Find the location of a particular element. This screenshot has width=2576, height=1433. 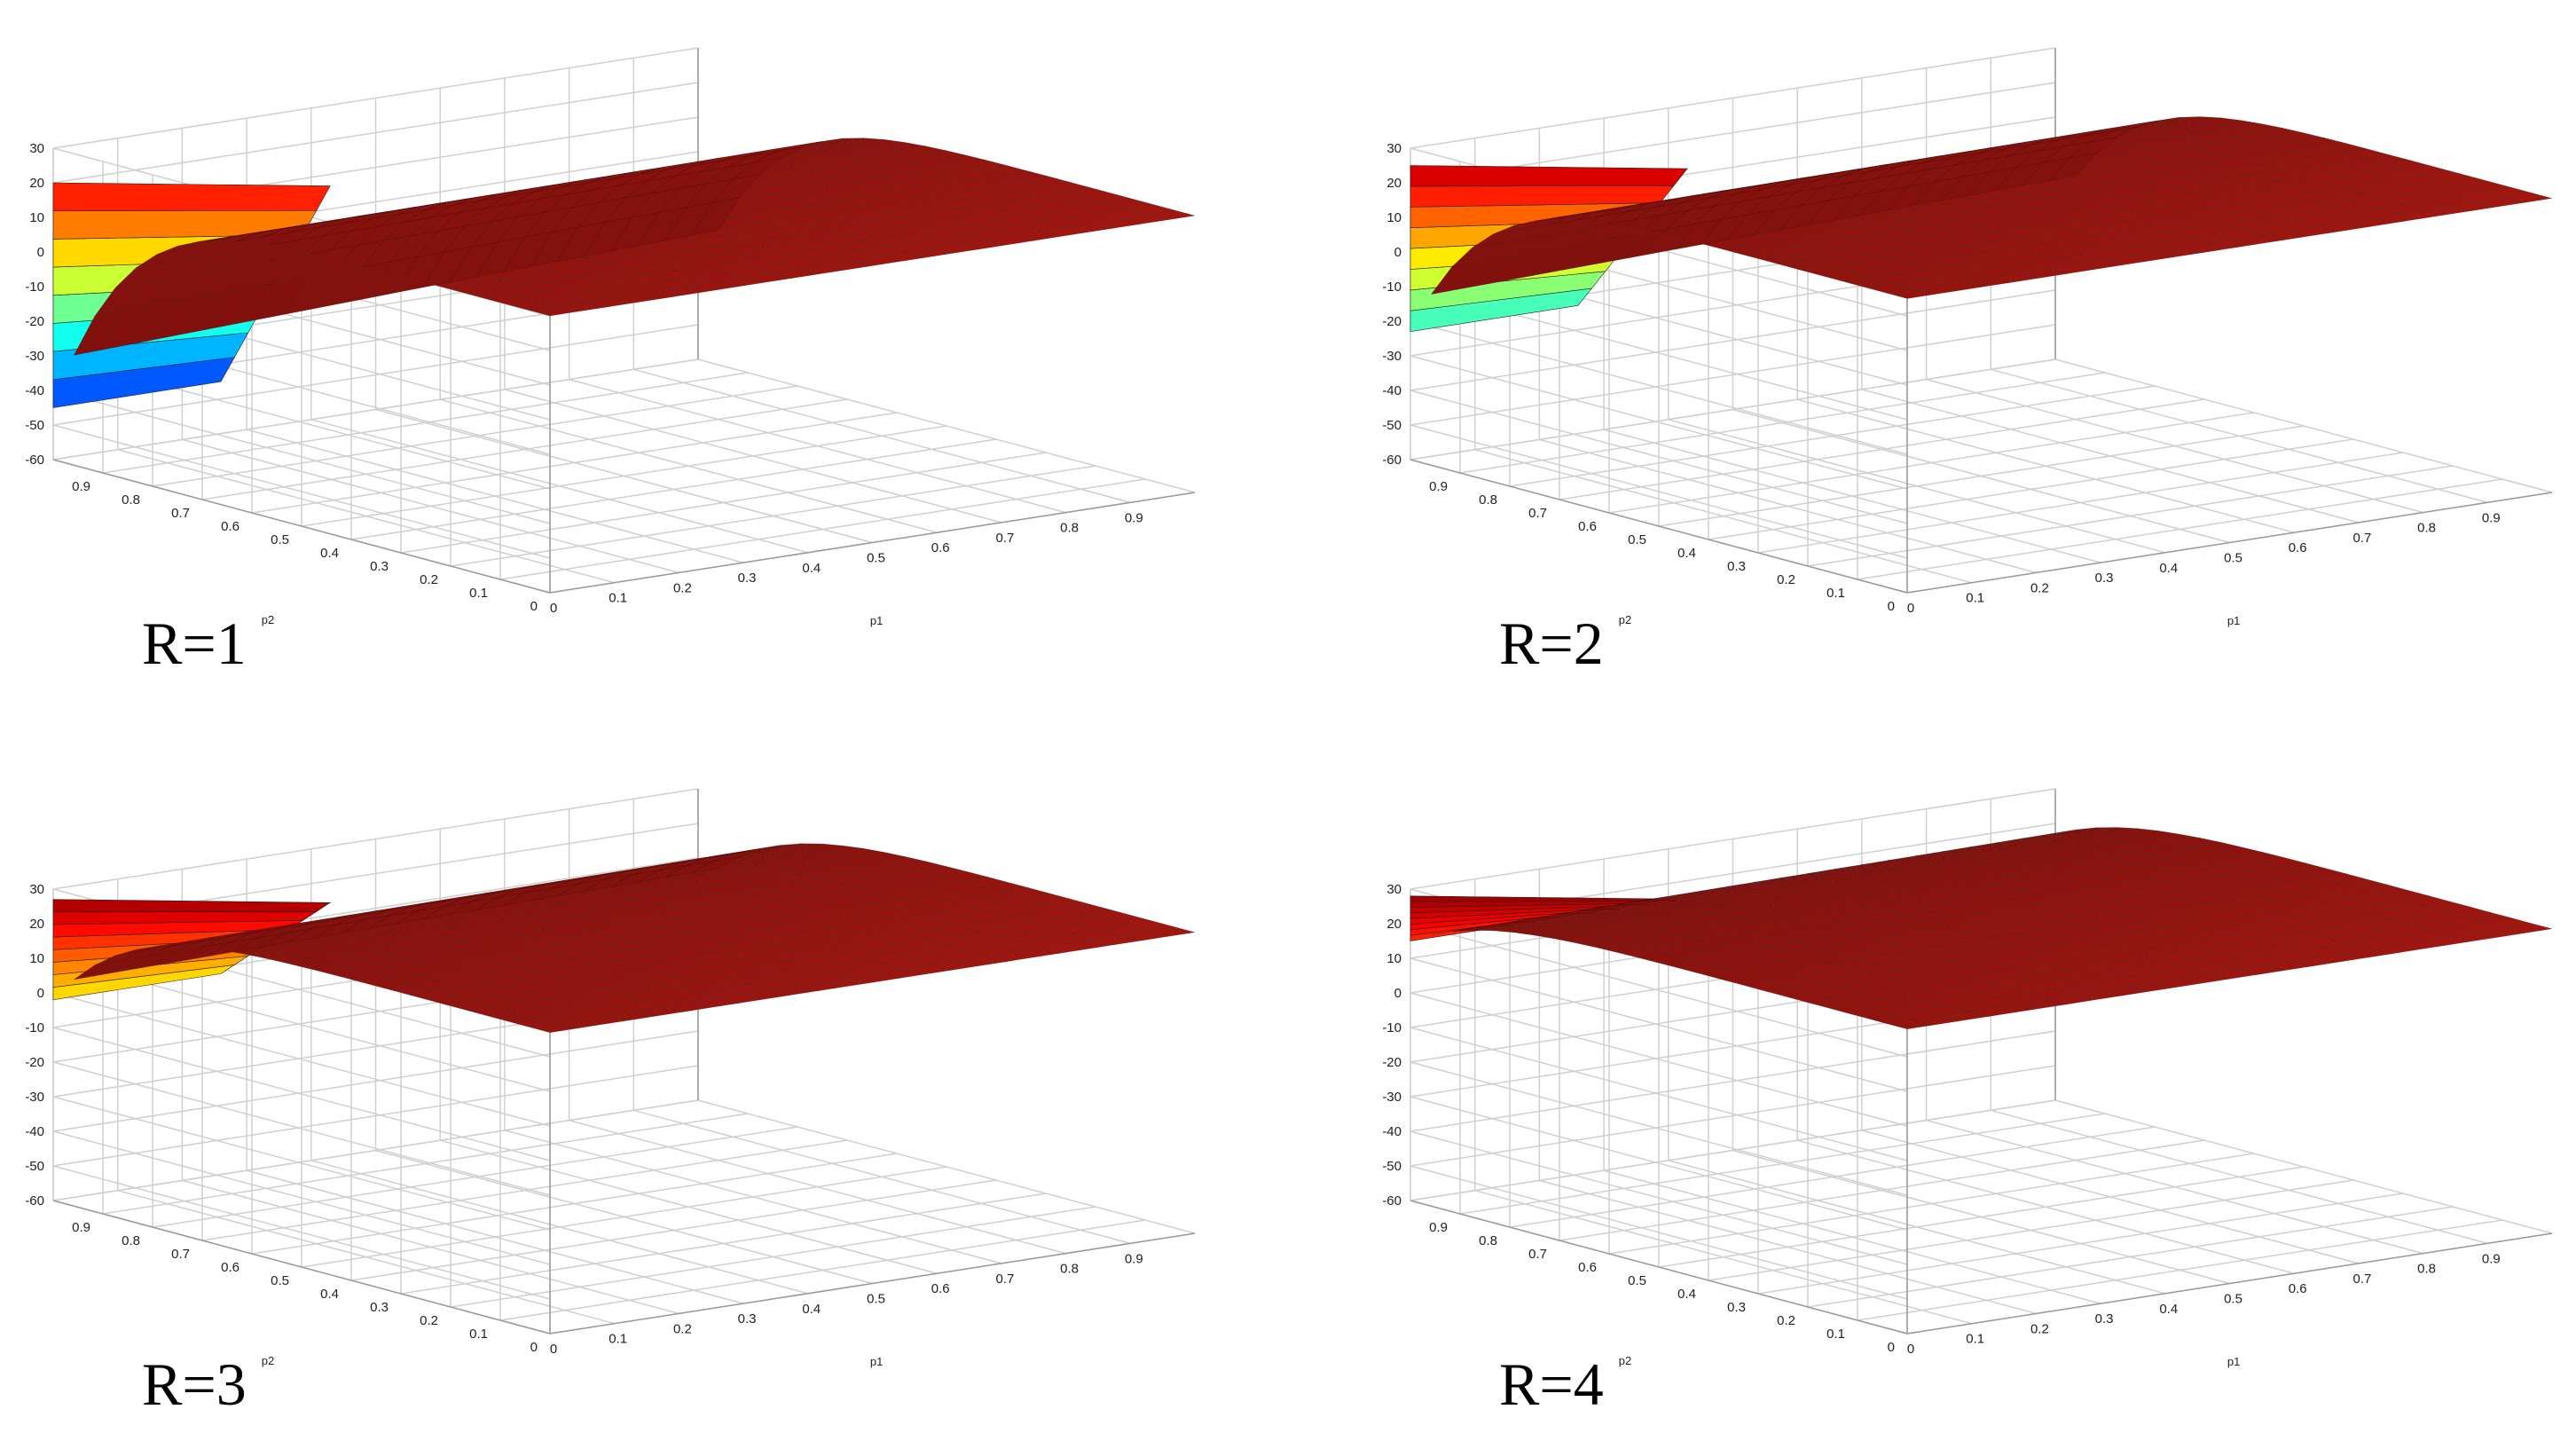

z-tick-label: 0 is located at coordinates (40, 993).